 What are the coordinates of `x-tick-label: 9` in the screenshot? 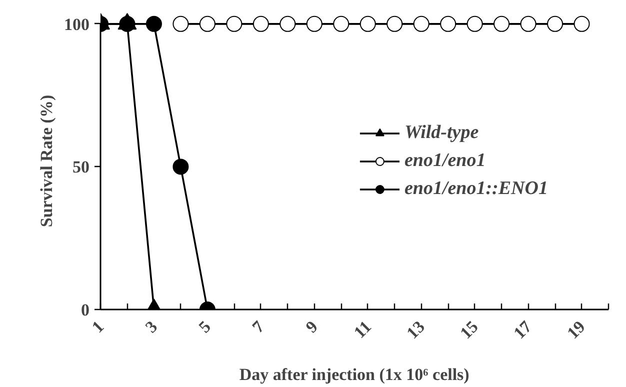 It's located at (312, 327).